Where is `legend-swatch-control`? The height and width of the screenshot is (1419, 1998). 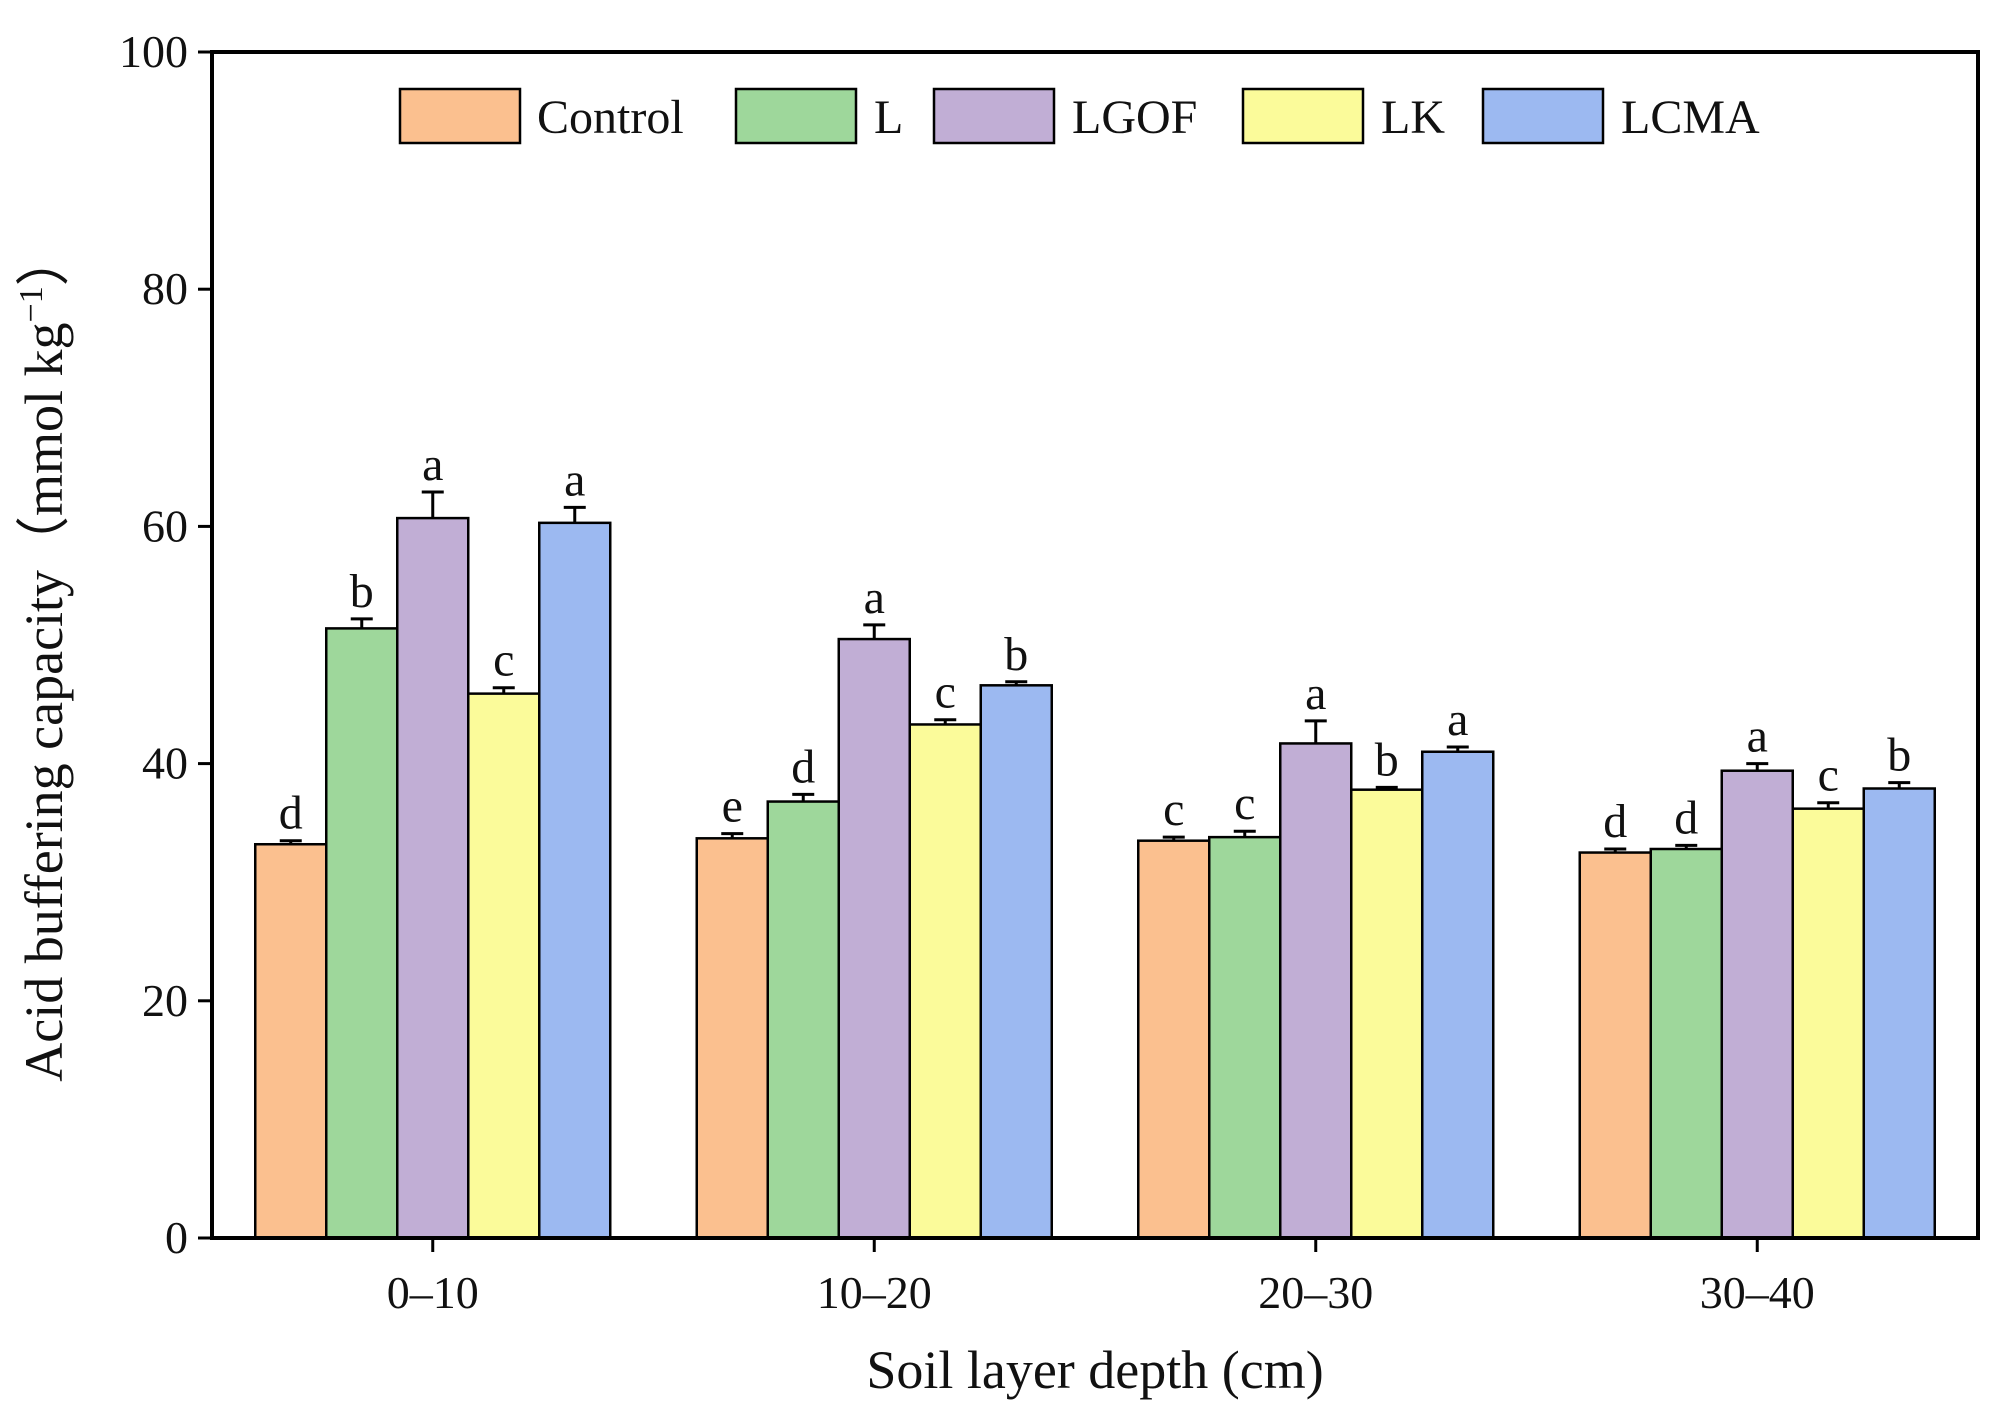 legend-swatch-control is located at coordinates (460, 116).